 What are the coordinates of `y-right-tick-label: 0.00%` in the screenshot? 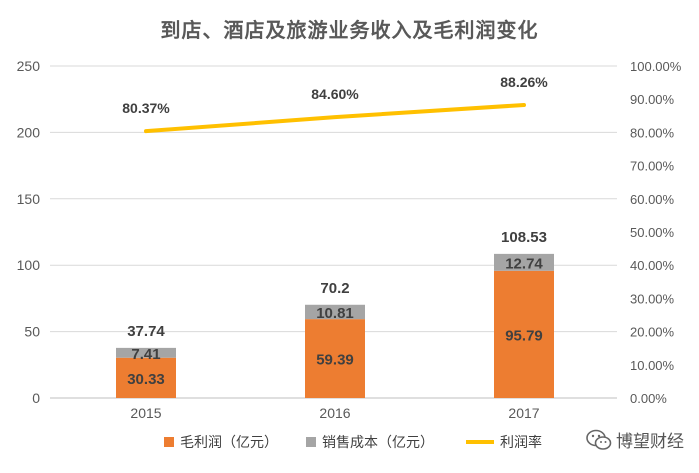 It's located at (648, 398).